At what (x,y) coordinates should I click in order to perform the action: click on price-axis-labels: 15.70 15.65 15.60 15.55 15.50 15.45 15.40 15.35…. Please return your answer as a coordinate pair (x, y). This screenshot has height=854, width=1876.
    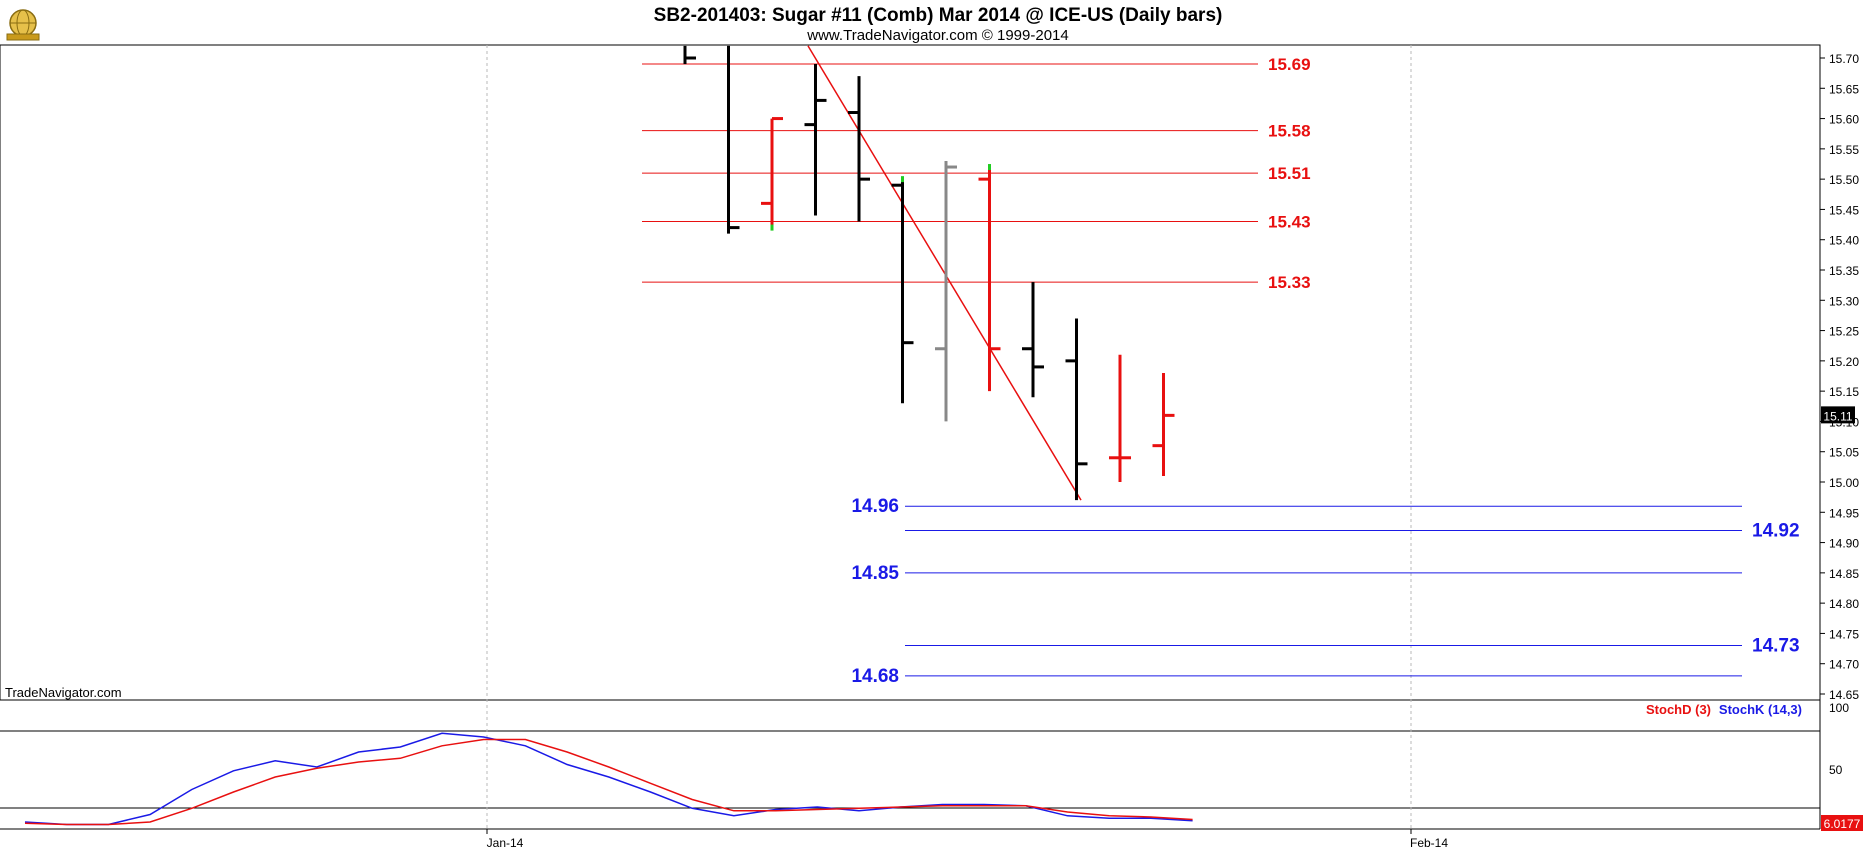
    Looking at the image, I should click on (1839, 377).